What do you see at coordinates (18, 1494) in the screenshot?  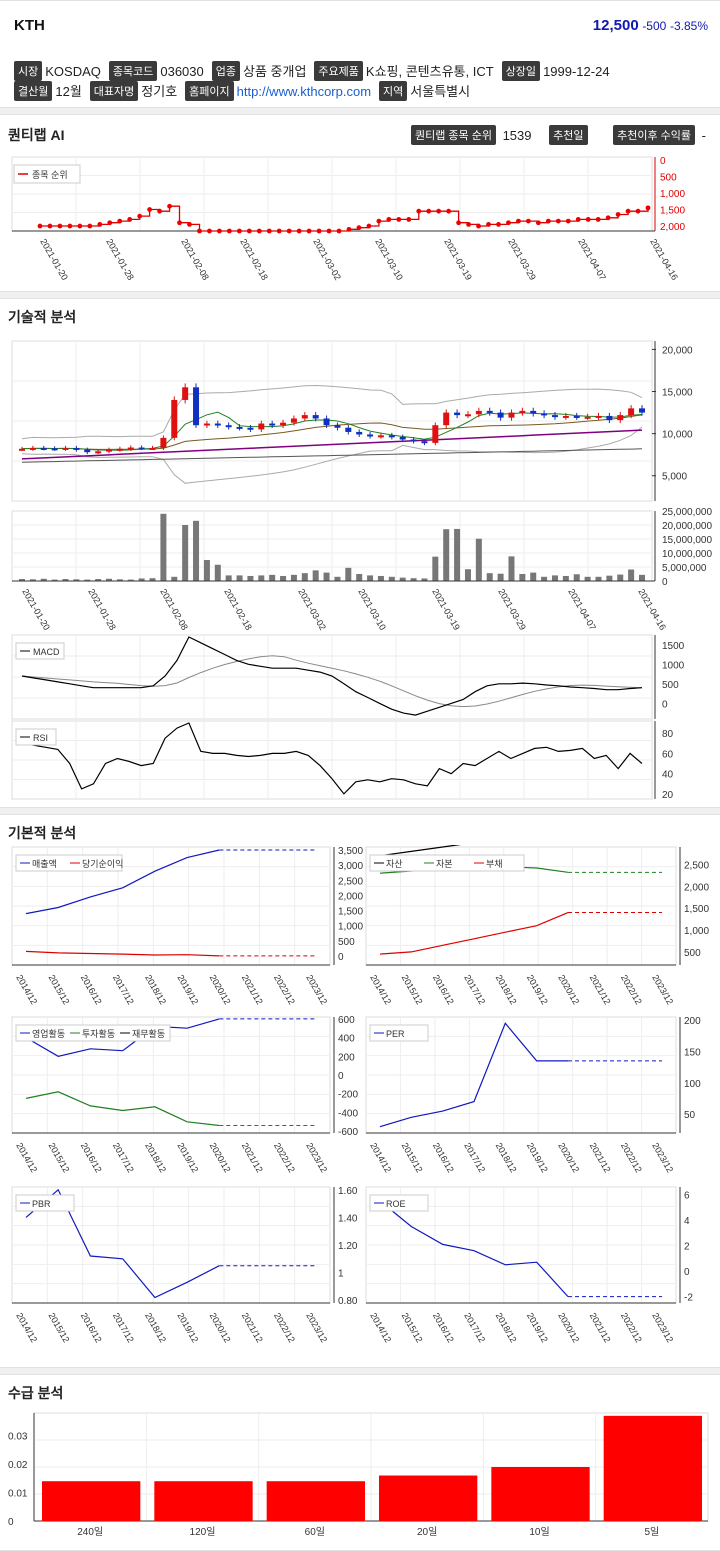 I see `supply-y-tick: 0.01` at bounding box center [18, 1494].